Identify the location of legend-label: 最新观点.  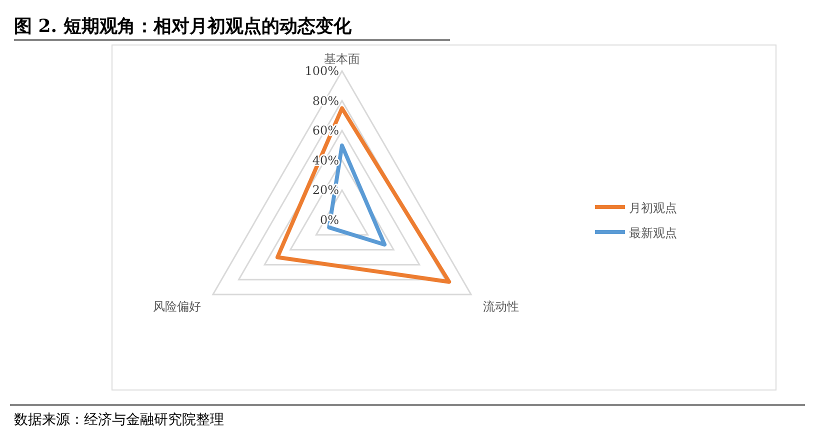
(653, 233).